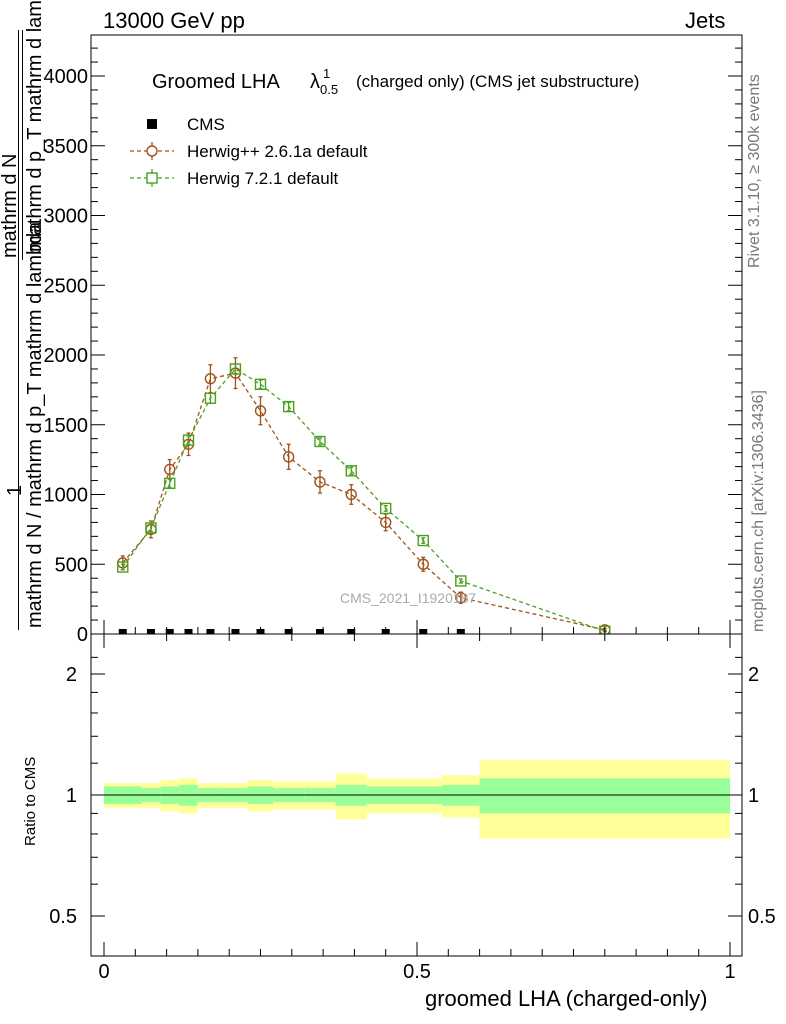 The image size is (786, 1024). What do you see at coordinates (753, 796) in the screenshot?
I see `ratio-y-tick-label-right: 1` at bounding box center [753, 796].